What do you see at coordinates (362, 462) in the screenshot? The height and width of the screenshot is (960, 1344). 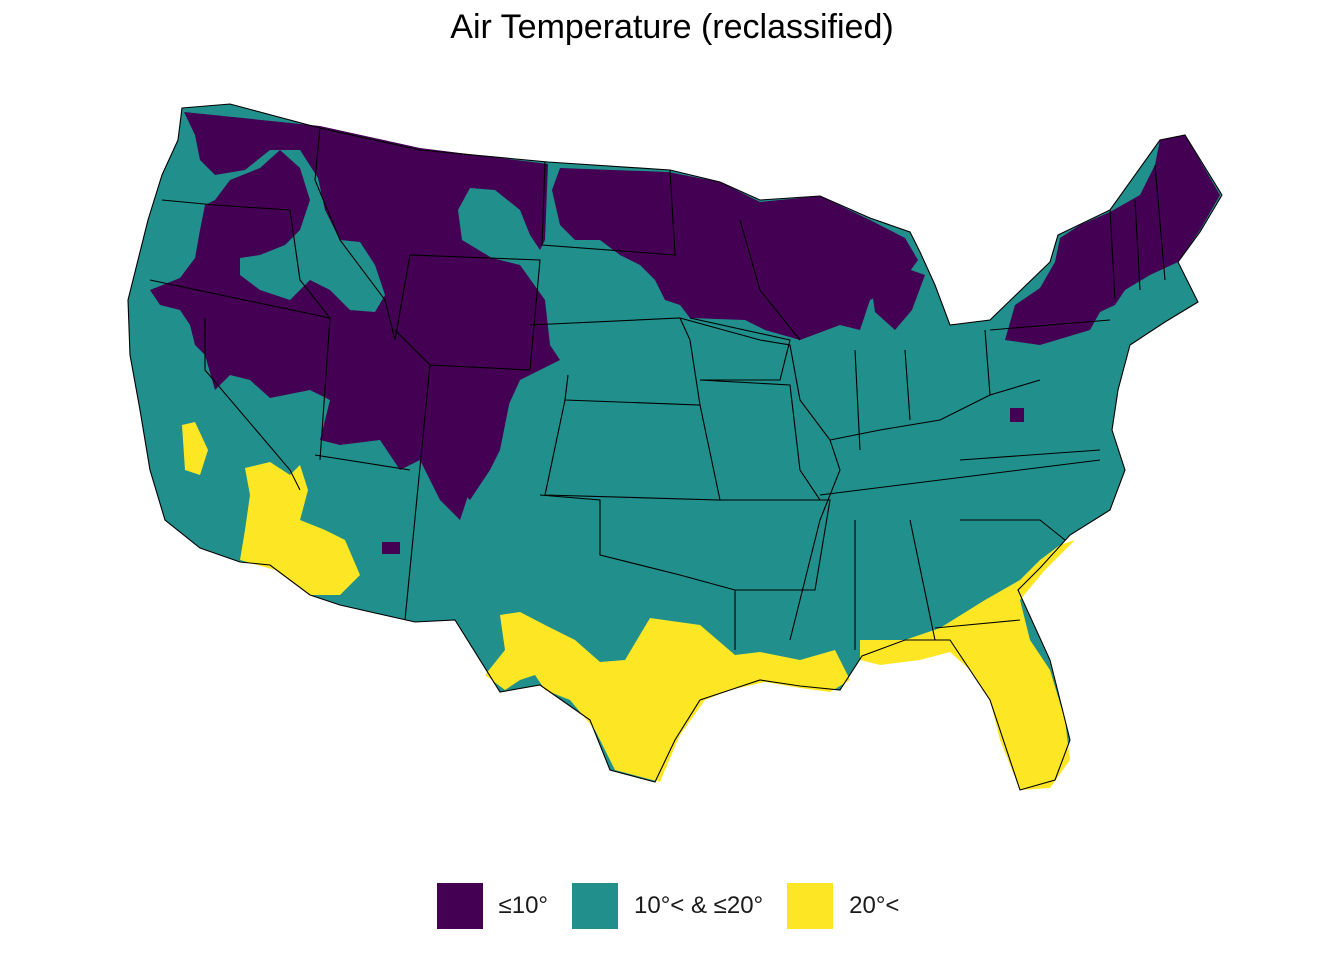 I see `border-az-nm` at bounding box center [362, 462].